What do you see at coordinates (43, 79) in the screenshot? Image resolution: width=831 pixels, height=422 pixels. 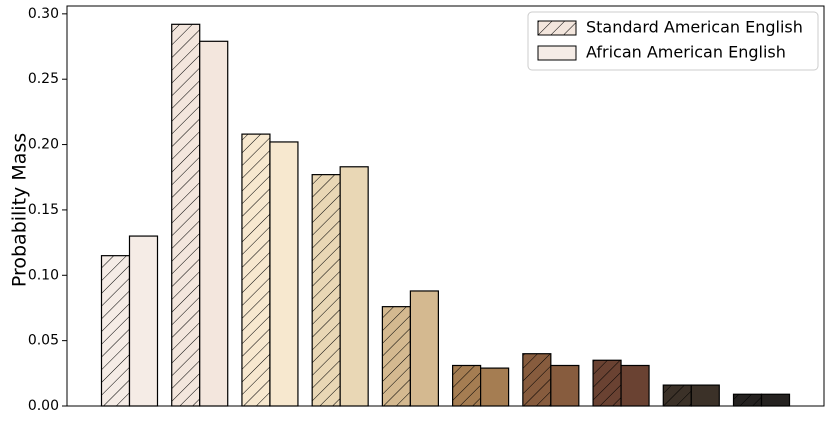 I see `y-tick-label: 0.25` at bounding box center [43, 79].